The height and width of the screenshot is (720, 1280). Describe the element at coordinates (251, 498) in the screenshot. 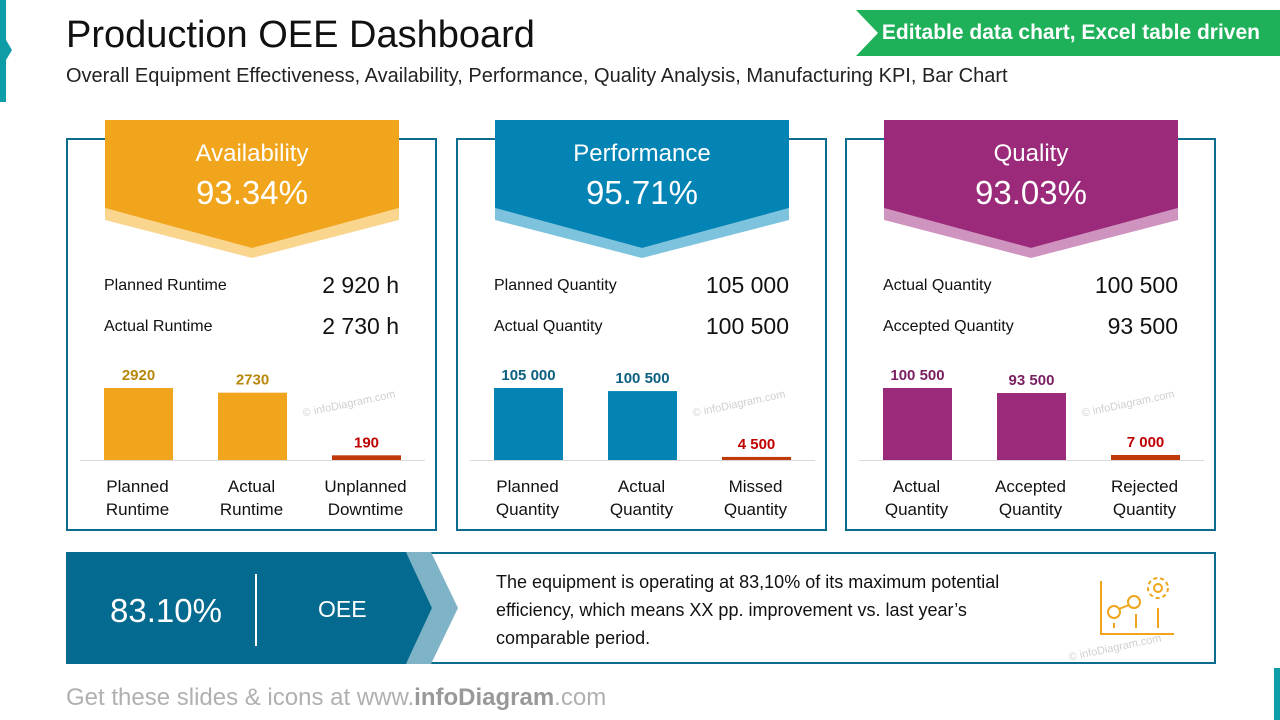

I see `category-label: Actual Runtime` at that location.